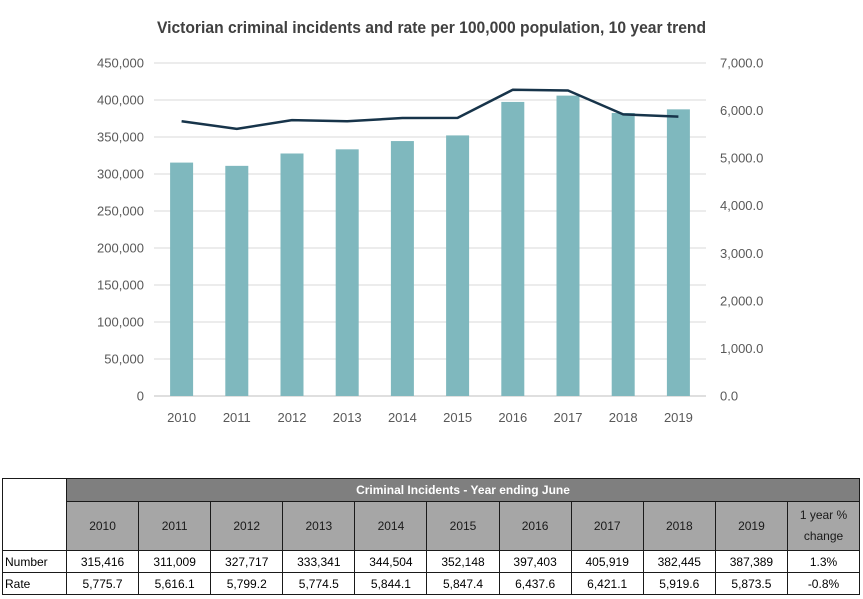 The image size is (863, 599). What do you see at coordinates (535, 561) in the screenshot?
I see `table-cell: 397,403` at bounding box center [535, 561].